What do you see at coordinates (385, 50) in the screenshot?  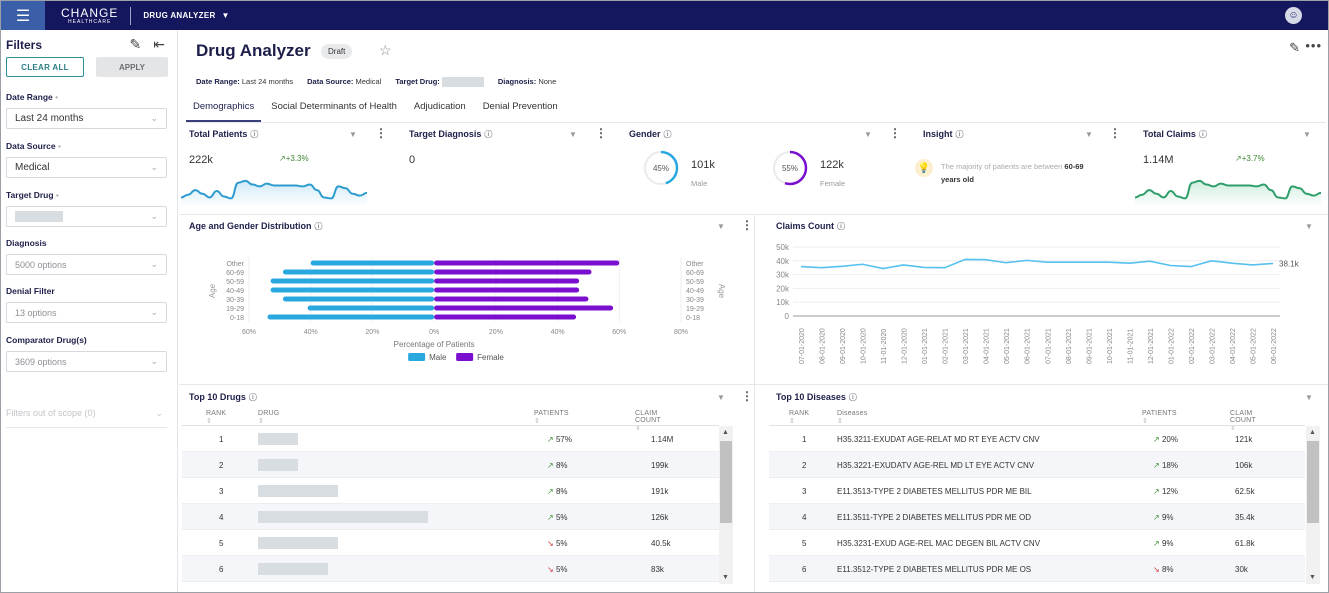 I see `favorite-star-icon: ☆` at bounding box center [385, 50].